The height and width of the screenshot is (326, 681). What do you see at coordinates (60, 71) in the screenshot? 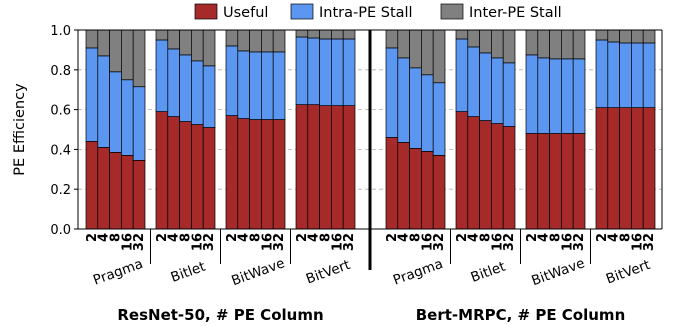
I see `y-tick-label: 0.8` at bounding box center [60, 71].